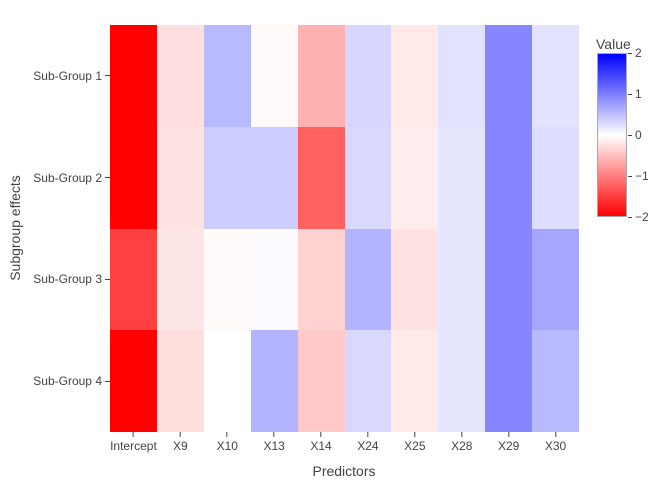 The height and width of the screenshot is (480, 672). Describe the element at coordinates (415, 442) in the screenshot. I see `x-tick-X25: X25` at that location.